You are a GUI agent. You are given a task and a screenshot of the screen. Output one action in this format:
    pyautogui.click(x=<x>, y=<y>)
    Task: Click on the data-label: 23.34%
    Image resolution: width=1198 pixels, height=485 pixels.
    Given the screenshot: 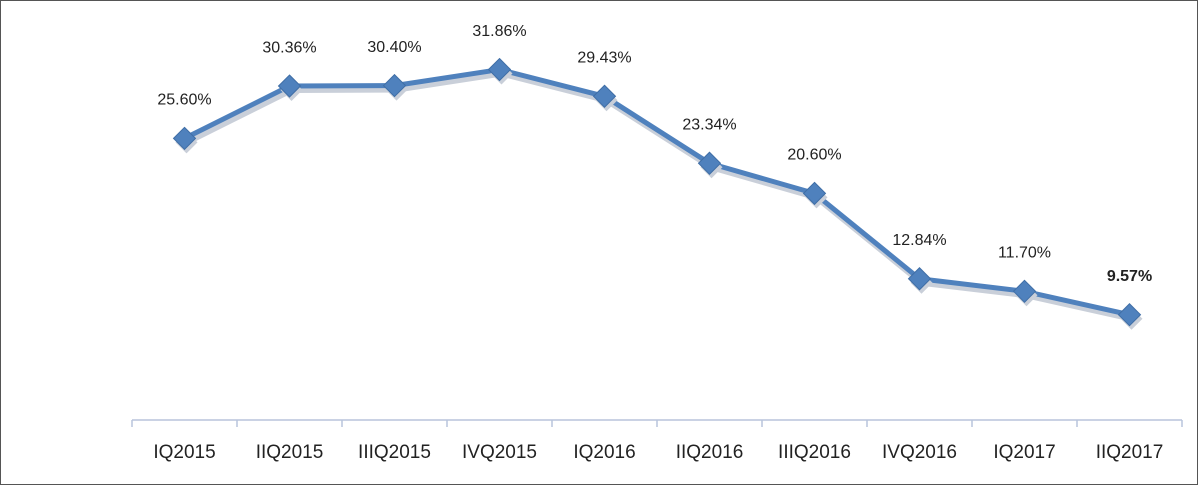 What is the action you would take?
    pyautogui.click(x=709, y=124)
    